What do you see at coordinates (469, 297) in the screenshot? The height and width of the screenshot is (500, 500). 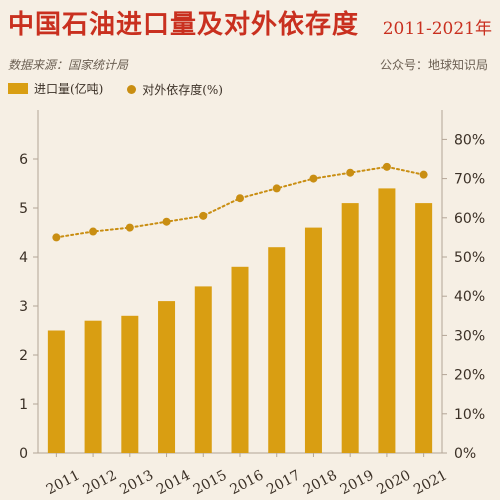 I see `y-right-tick-label: 40%` at bounding box center [469, 297].